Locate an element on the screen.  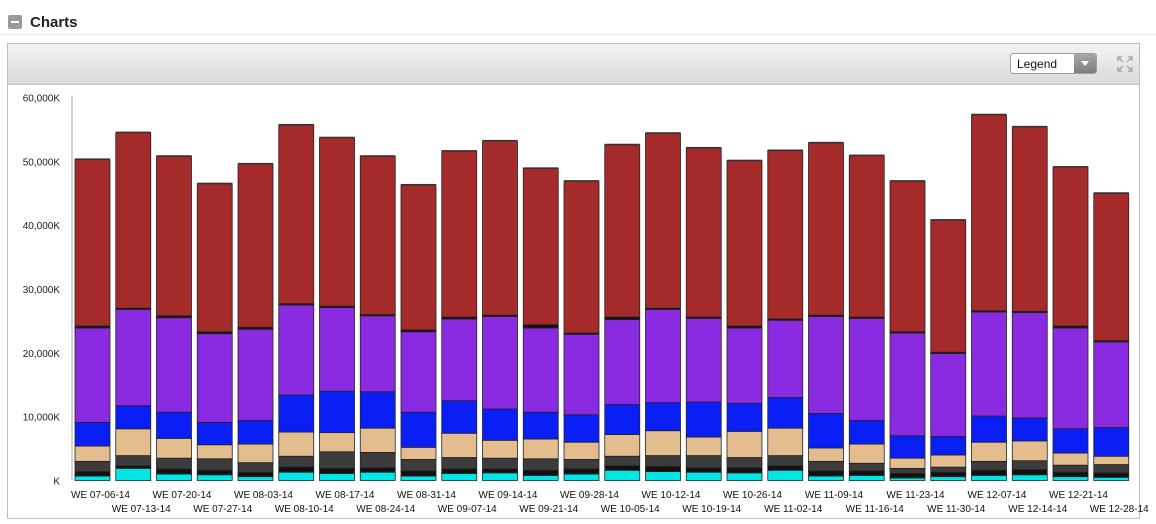
x-tick-label: WE 08-31-14 is located at coordinates (426, 495).